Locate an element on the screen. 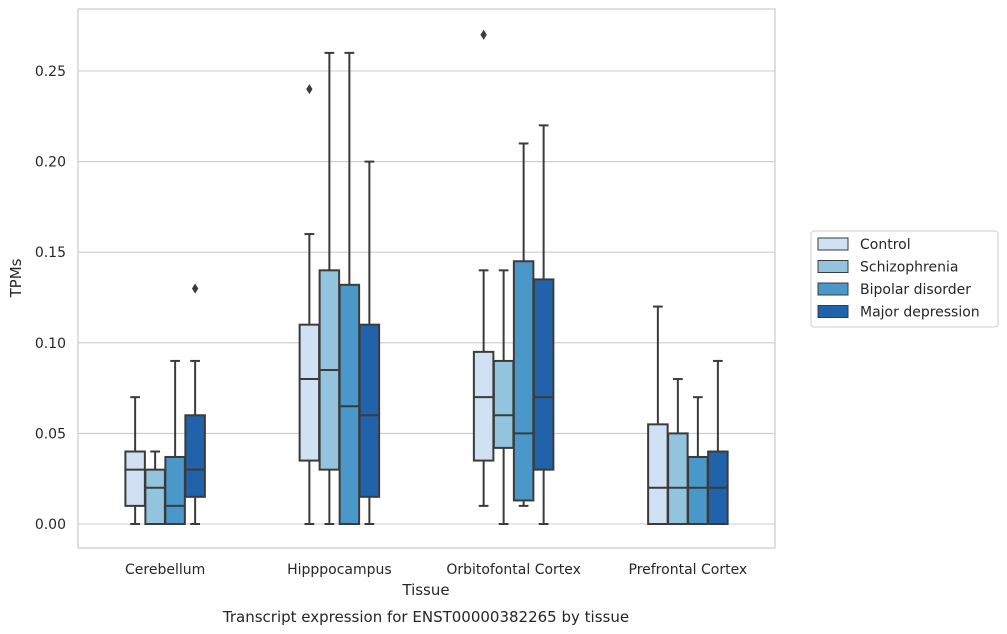 This screenshot has width=1007, height=634. y-tick-label: 0.20 is located at coordinates (50, 163).